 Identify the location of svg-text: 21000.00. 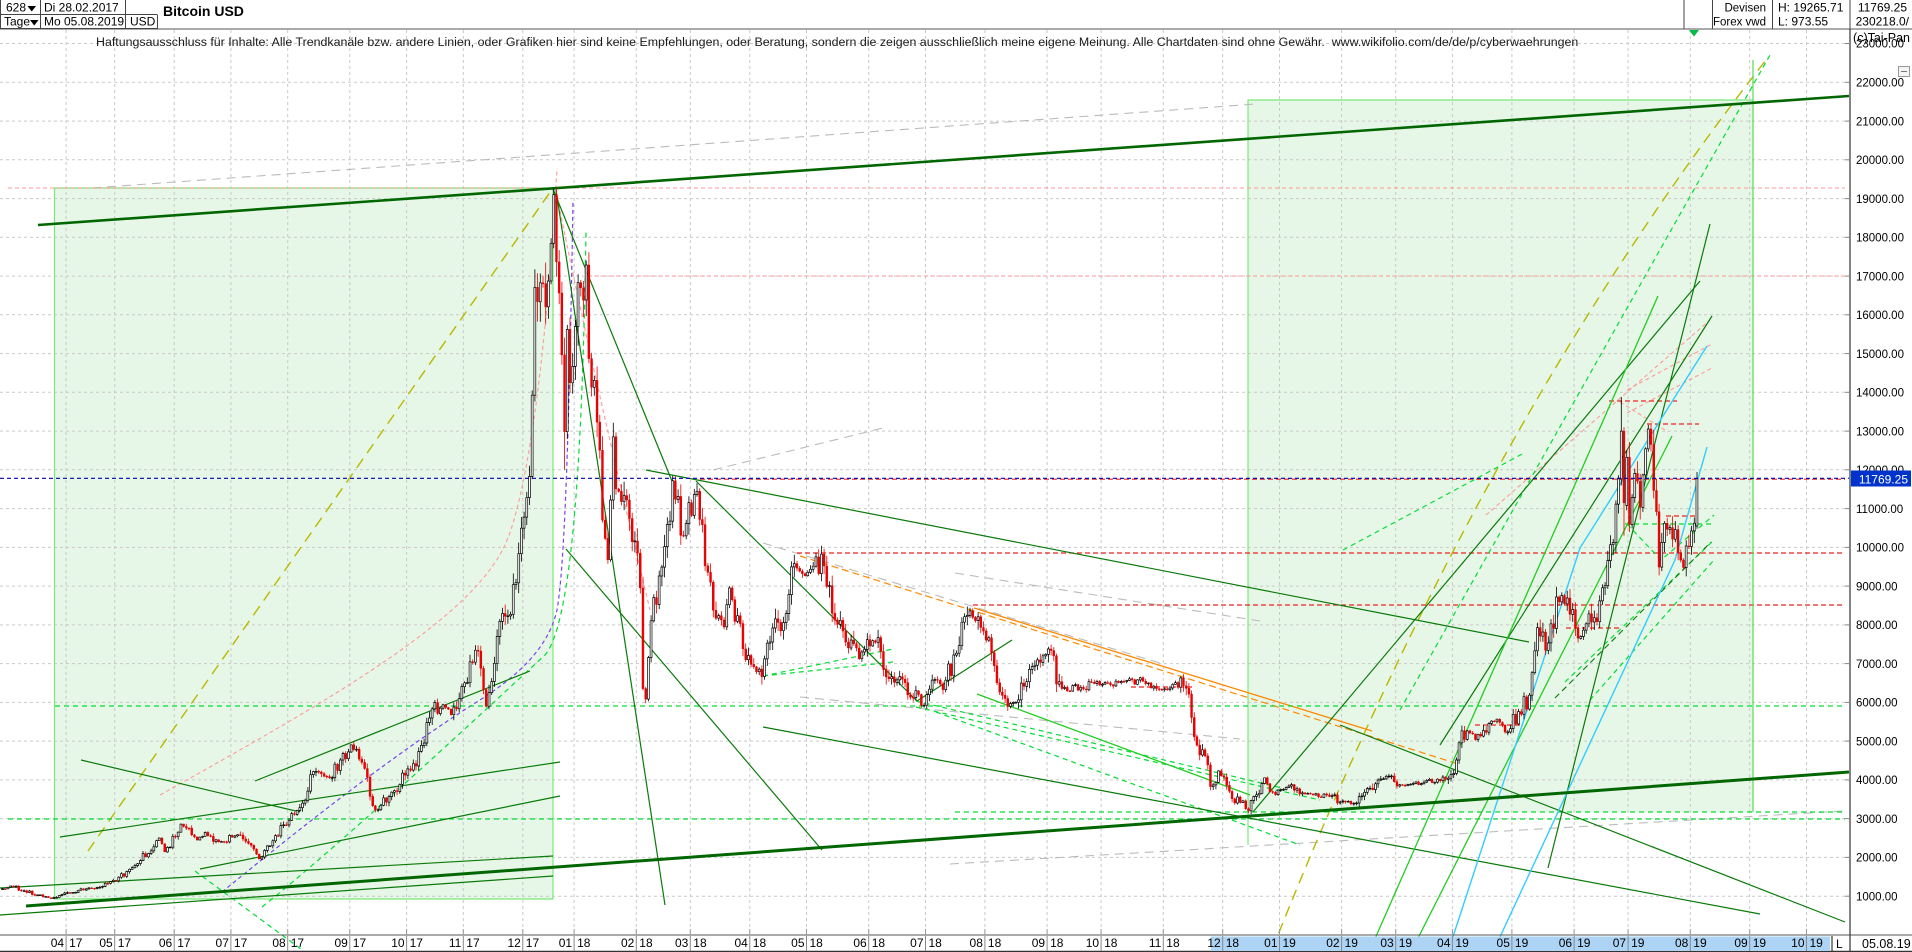
(1880, 122).